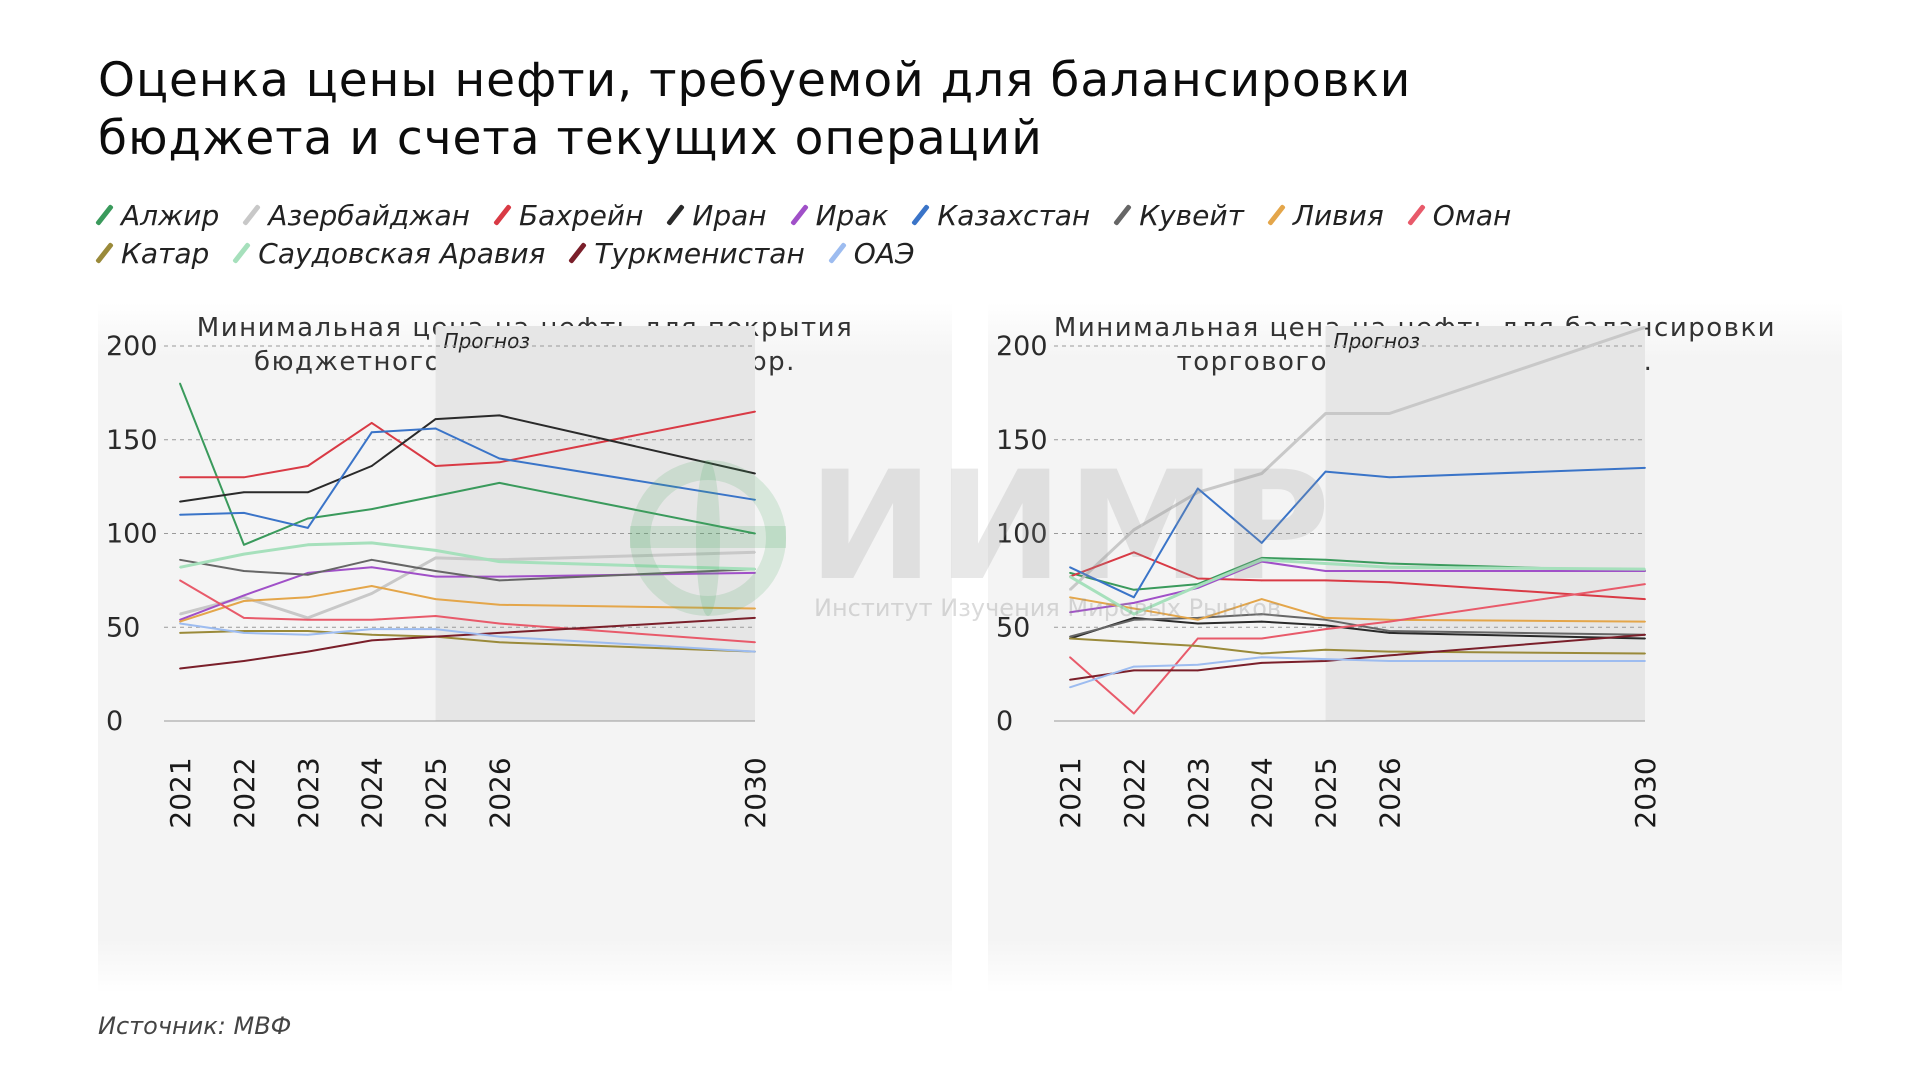 Image resolution: width=1921 pixels, height=1081 pixels. What do you see at coordinates (568, 215) in the screenshot?
I see `legend-item: Бахрейн` at bounding box center [568, 215].